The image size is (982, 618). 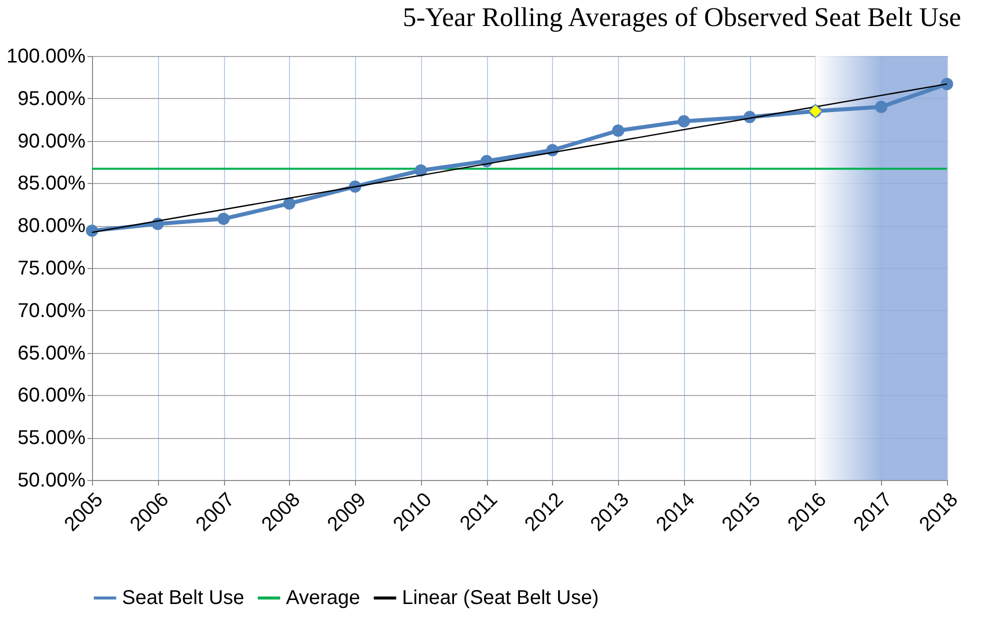 I want to click on y-tick-label: 60.00%, so click(x=52, y=395).